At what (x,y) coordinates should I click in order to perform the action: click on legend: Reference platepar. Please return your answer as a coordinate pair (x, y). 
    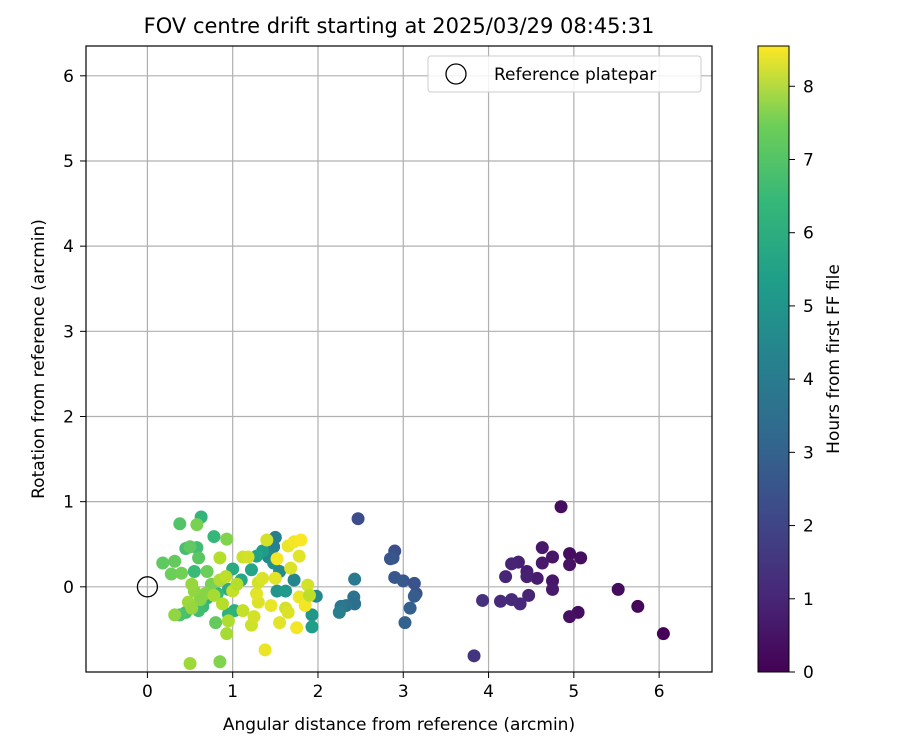
    Looking at the image, I should click on (564, 74).